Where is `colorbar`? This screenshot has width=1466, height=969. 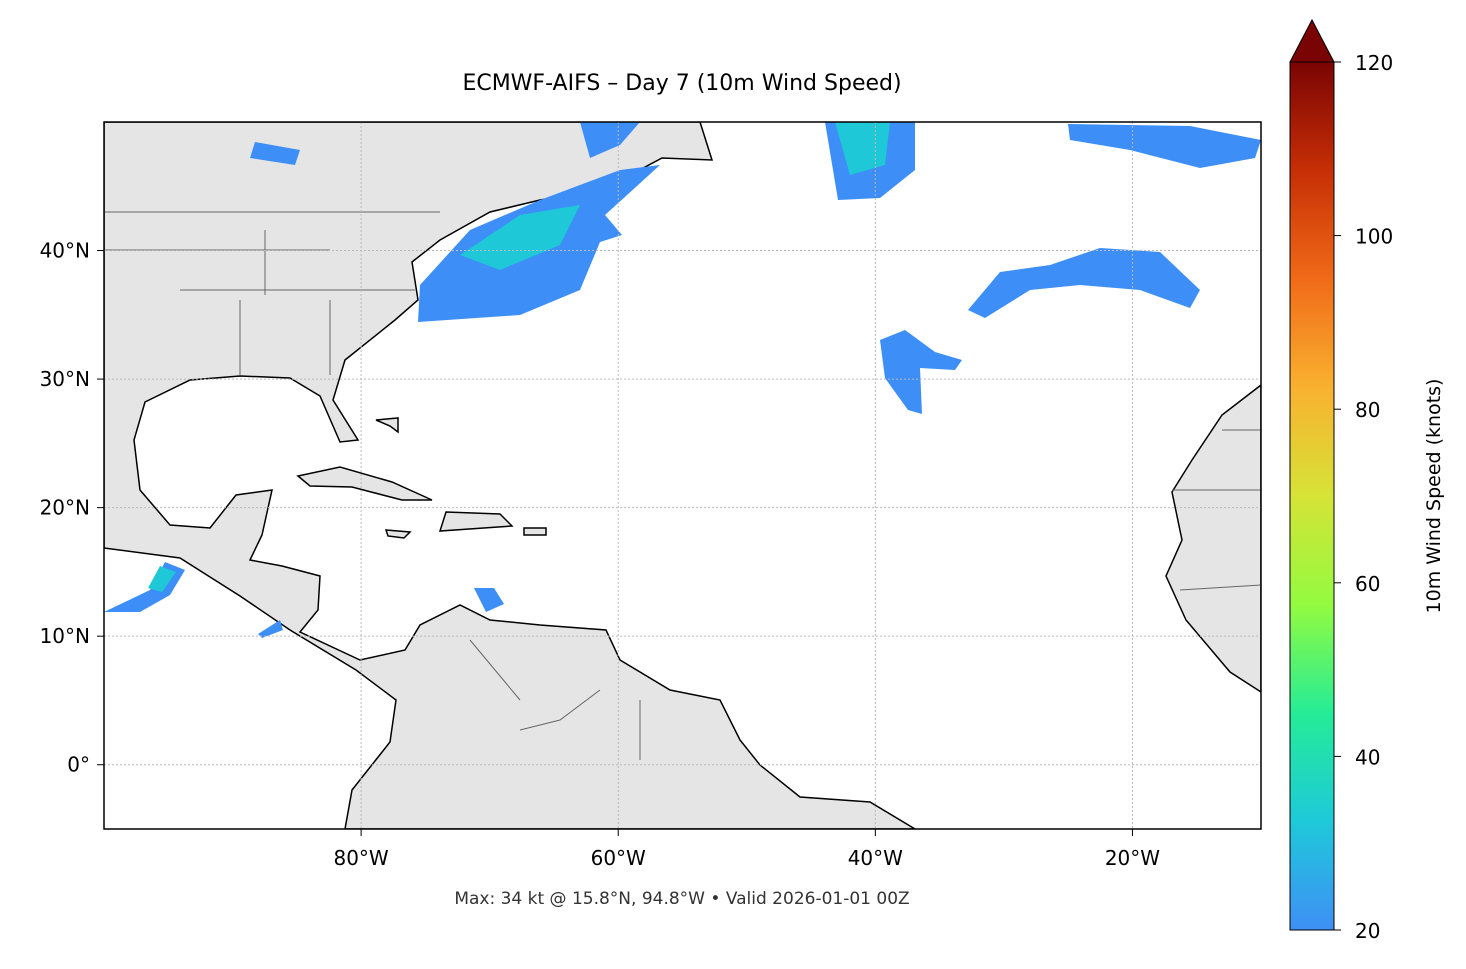 colorbar is located at coordinates (1312, 496).